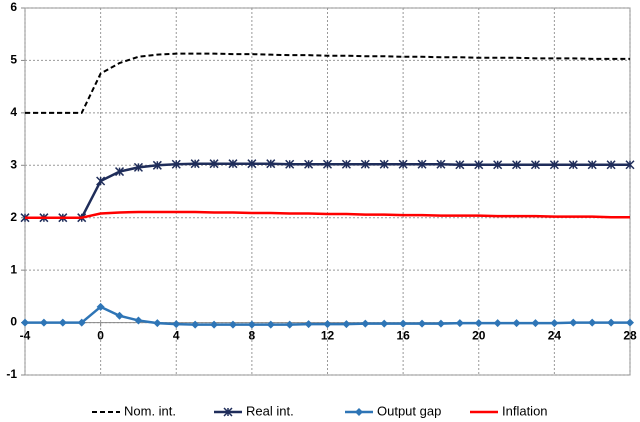  I want to click on y-tick-label: 6, so click(13, 7).